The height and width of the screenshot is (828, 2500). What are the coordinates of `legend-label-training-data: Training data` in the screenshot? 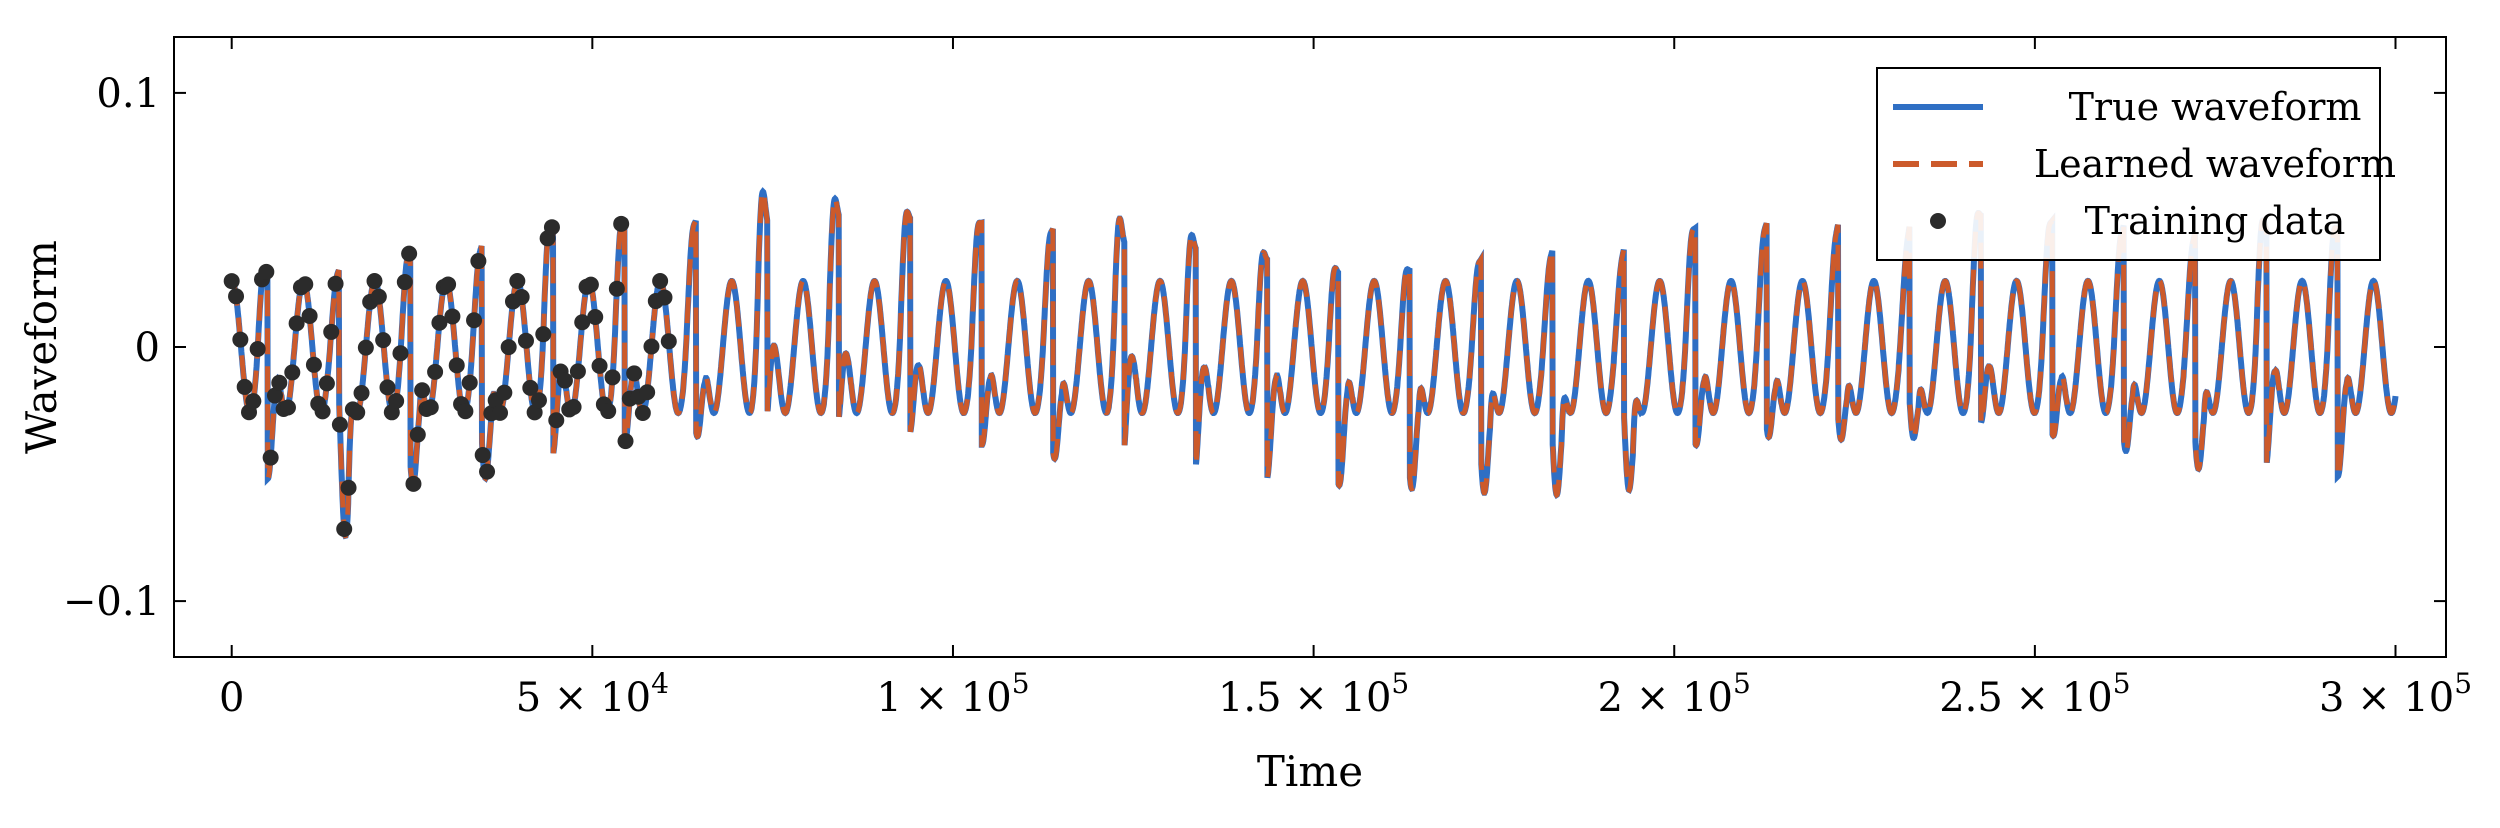 It's located at (2215, 221).